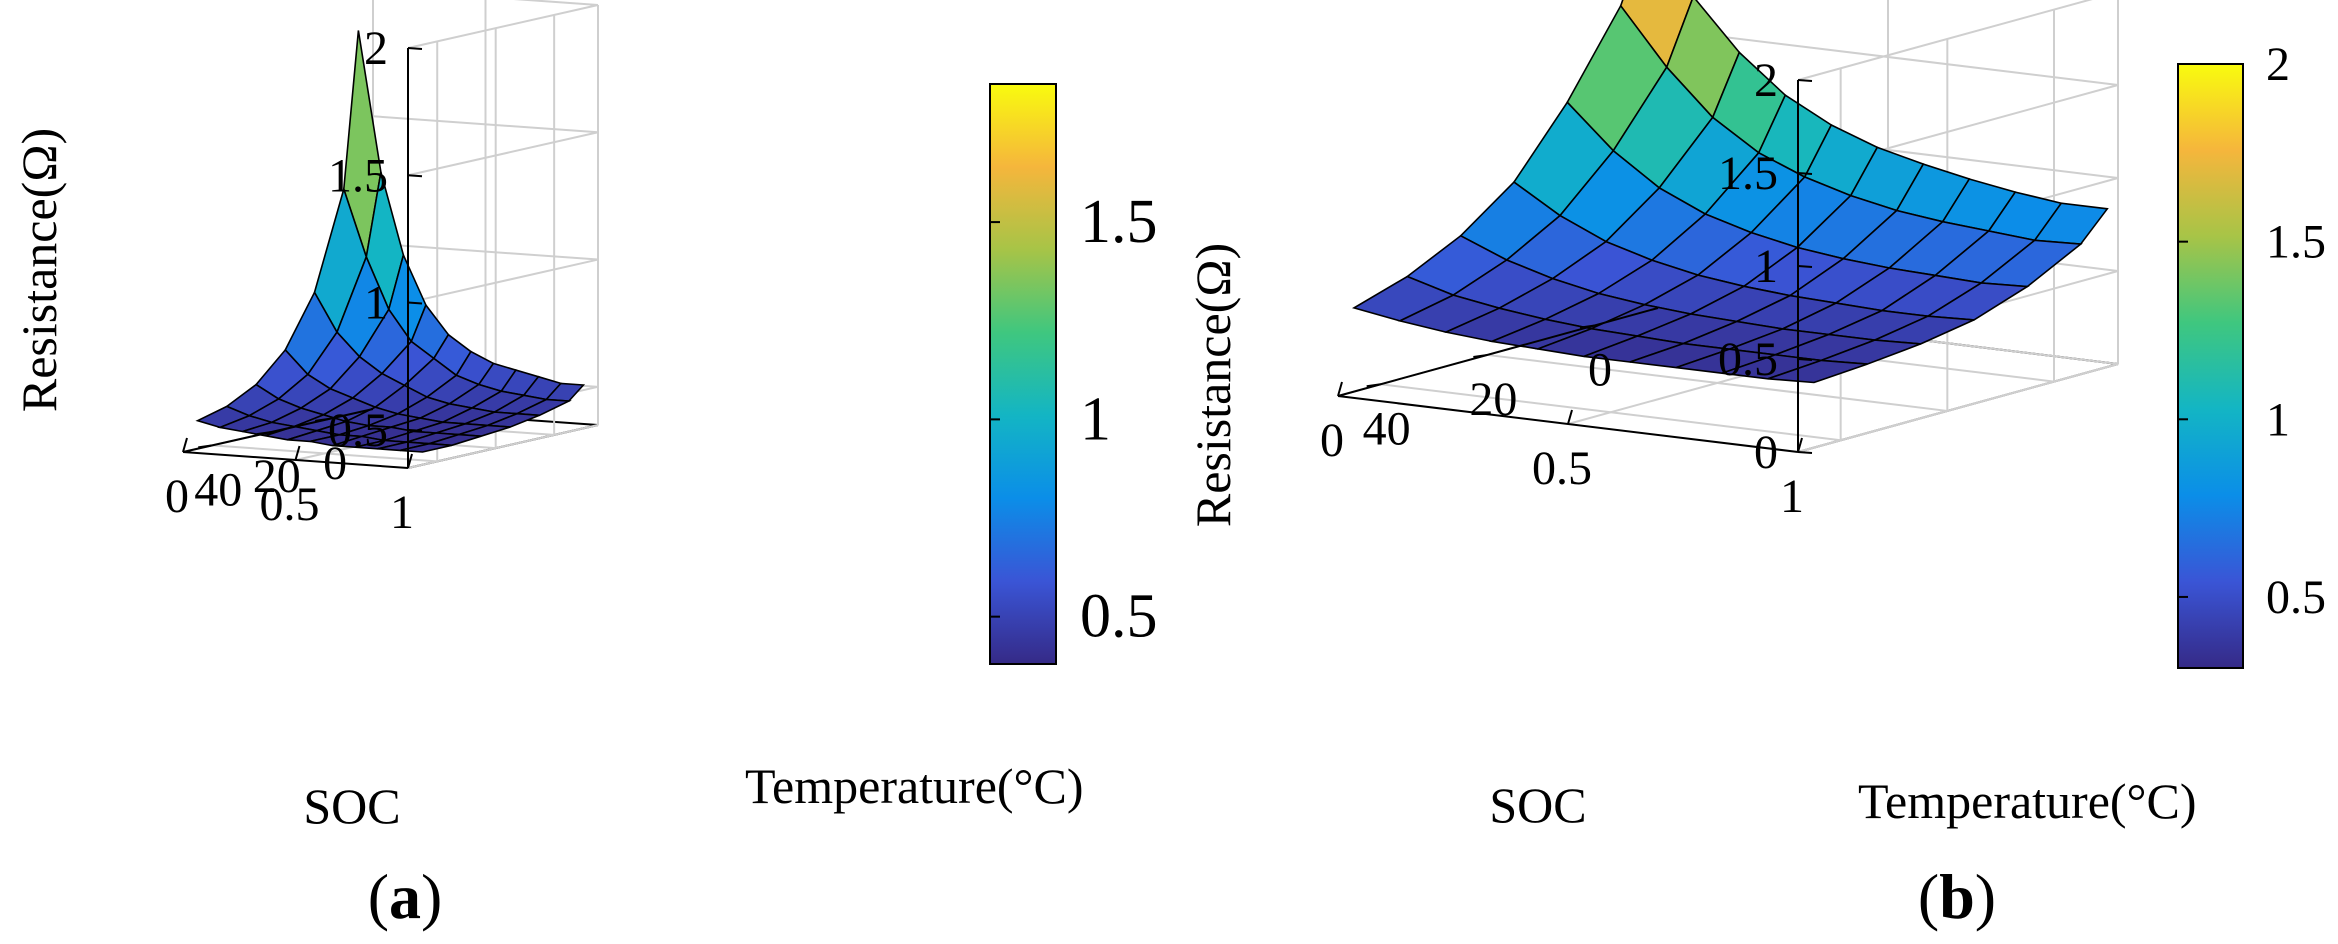 The width and height of the screenshot is (2338, 944). Describe the element at coordinates (390, 241) in the screenshot. I see `surface-a` at that location.